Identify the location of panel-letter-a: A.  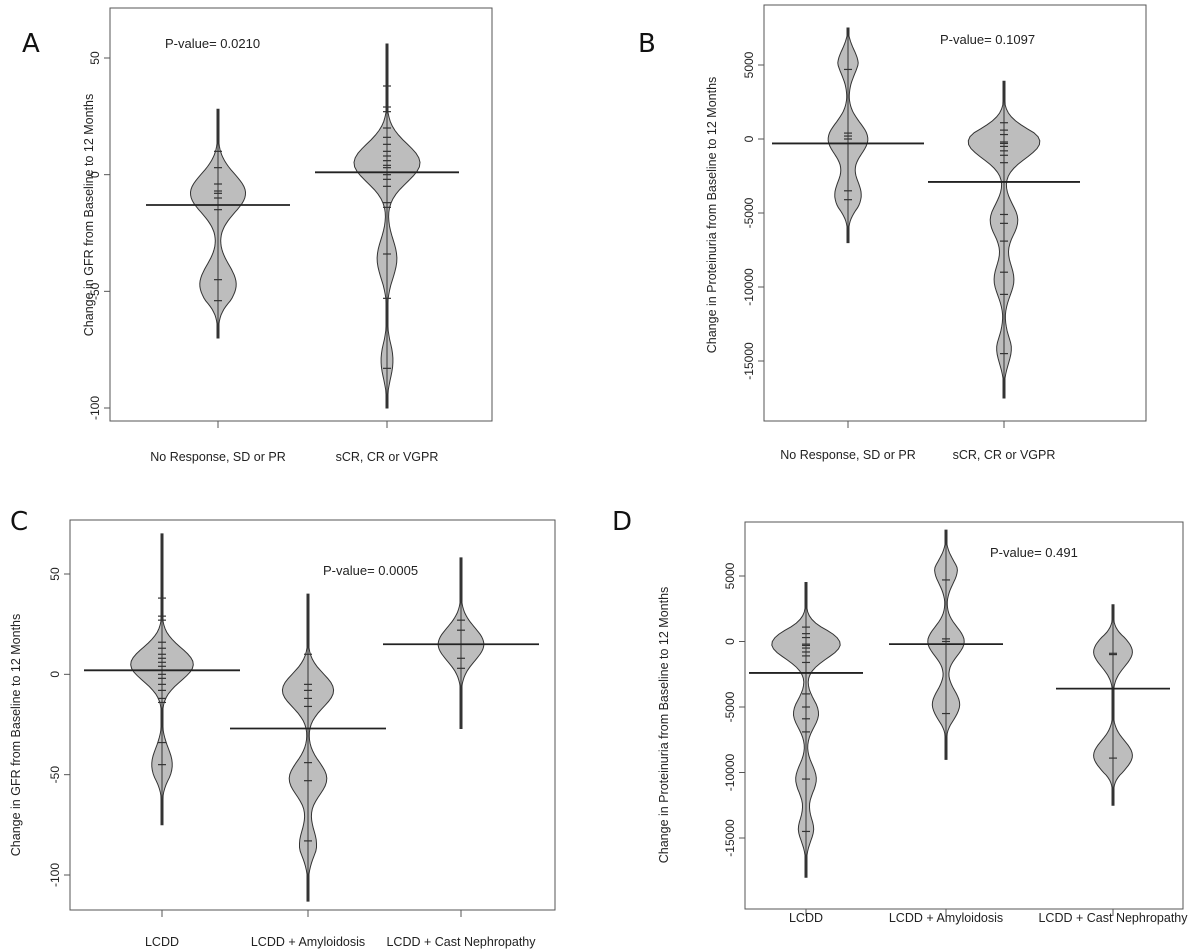
(31, 44).